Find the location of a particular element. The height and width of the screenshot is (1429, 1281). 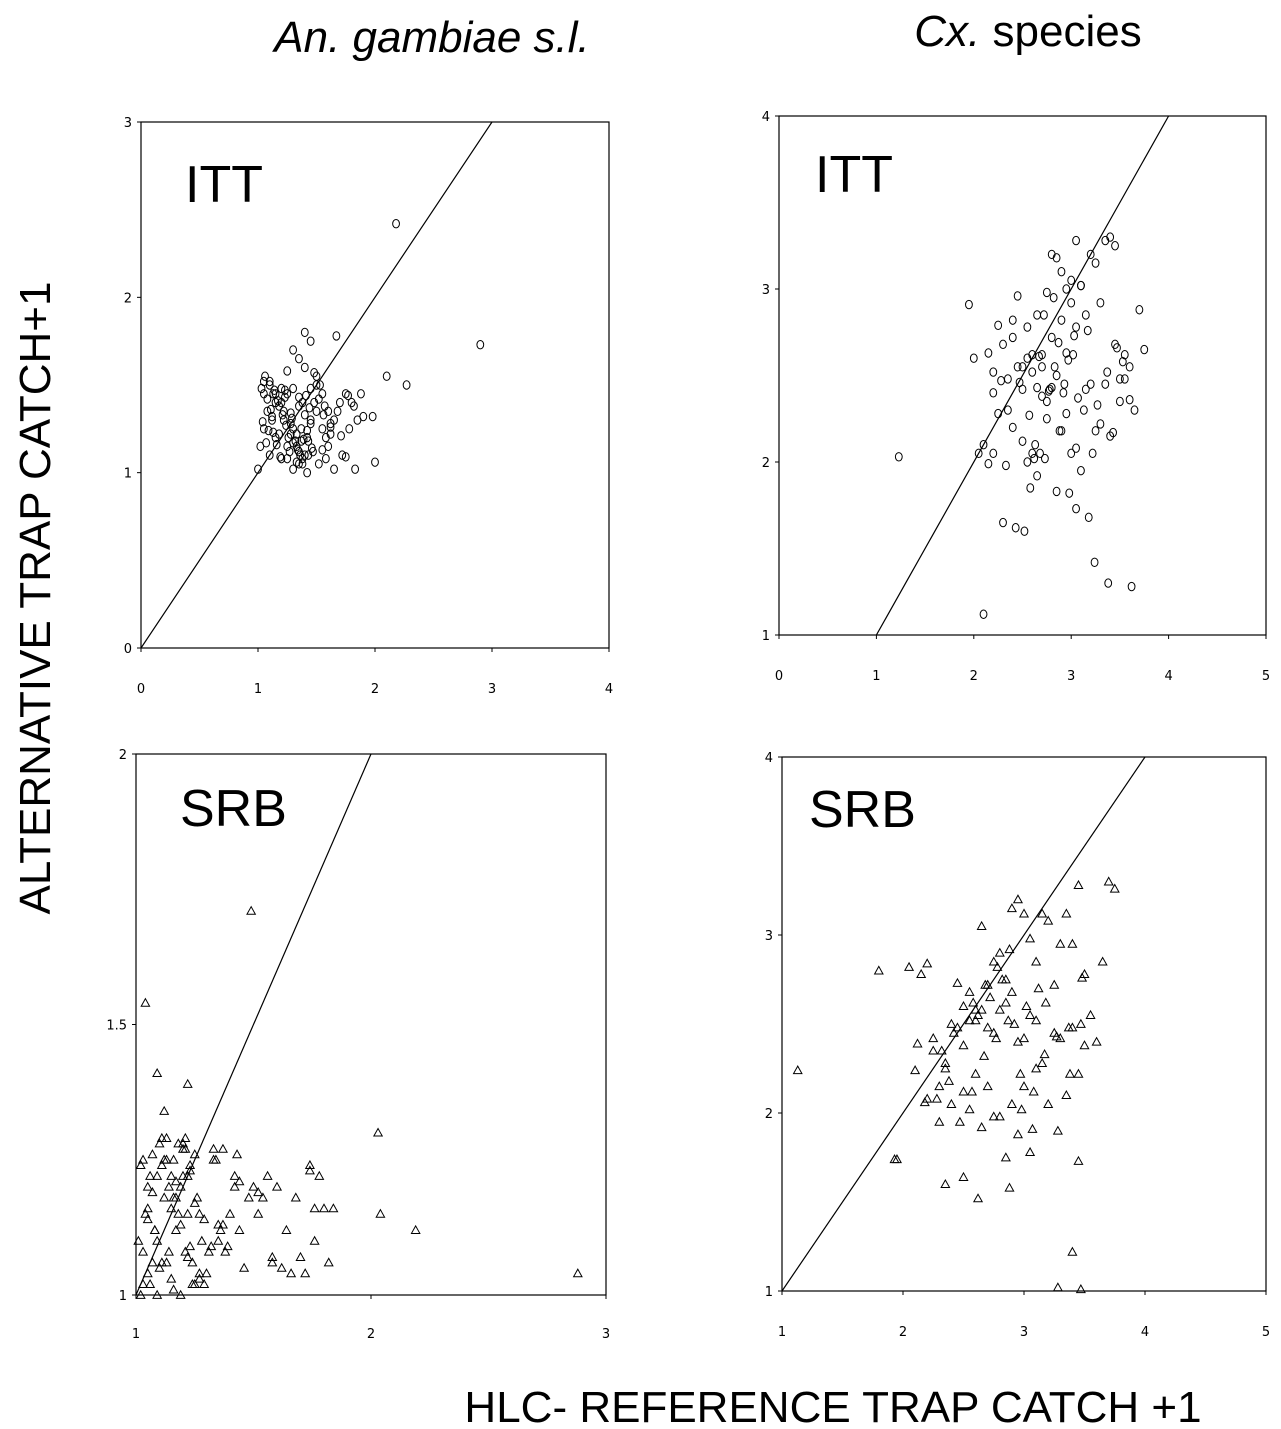

y-tick-label: 3 is located at coordinates (769, 936).